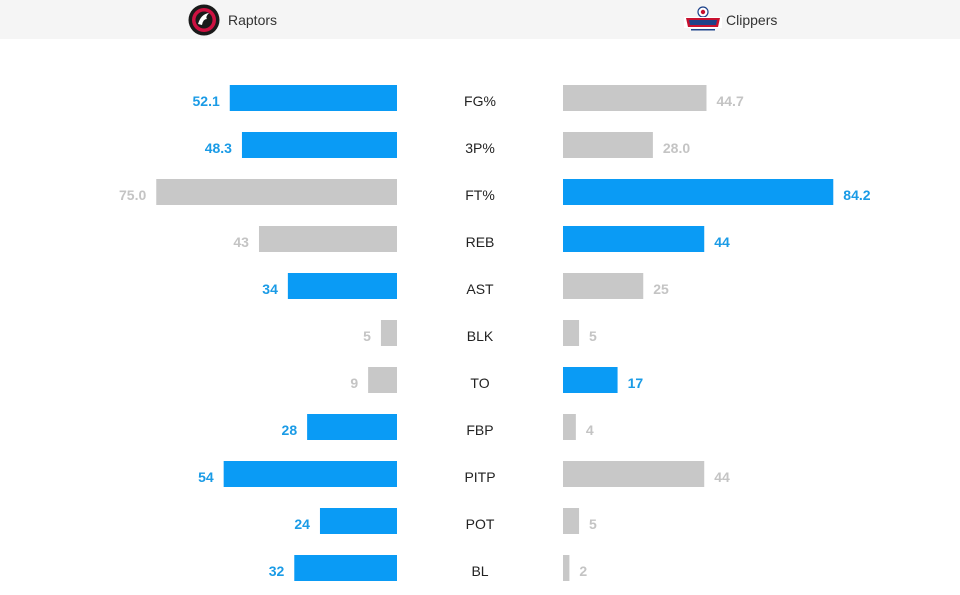  I want to click on team-header: Raptors Clippers, so click(480, 19).